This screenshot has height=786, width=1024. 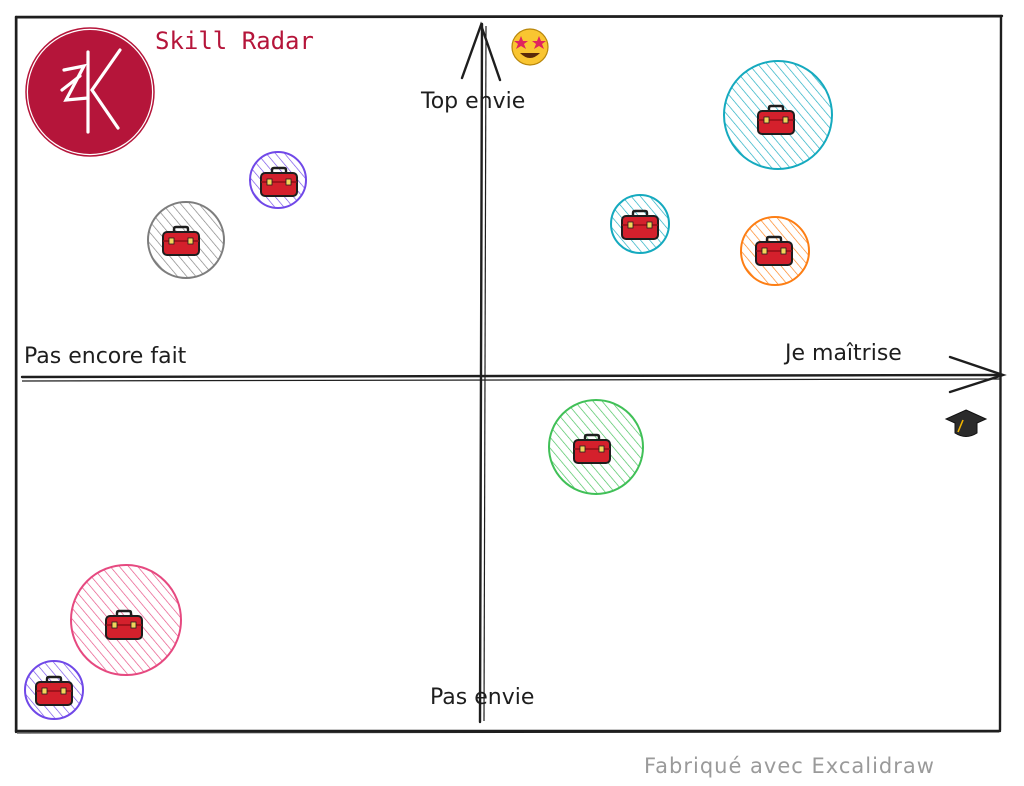 What do you see at coordinates (472, 101) in the screenshot?
I see `axis-label-top: Top envie` at bounding box center [472, 101].